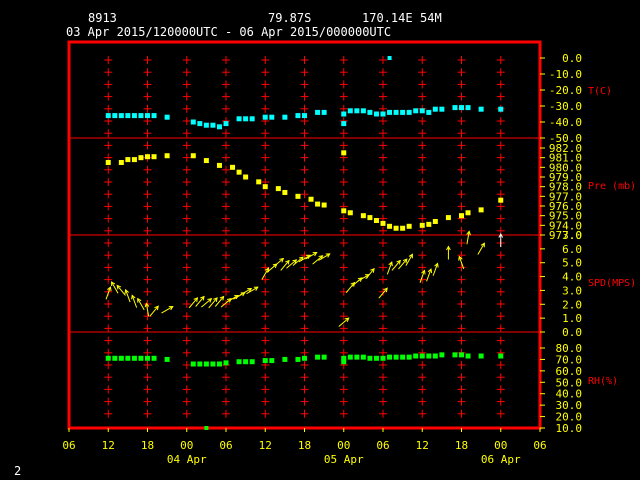  I want to click on page-number: 2, so click(17, 471).